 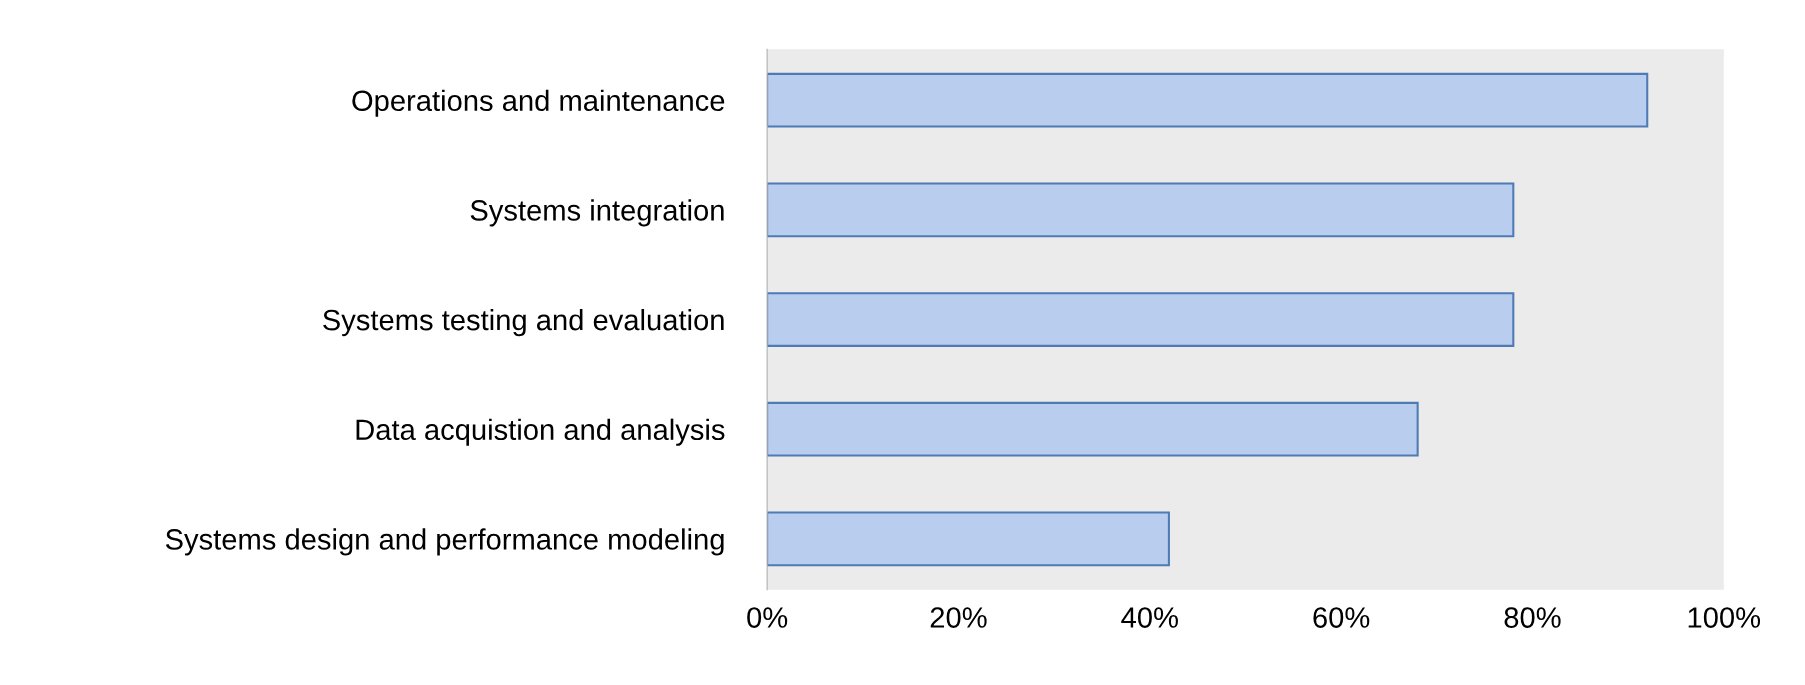 I want to click on x-tick-label: 60%, so click(x=1341, y=617).